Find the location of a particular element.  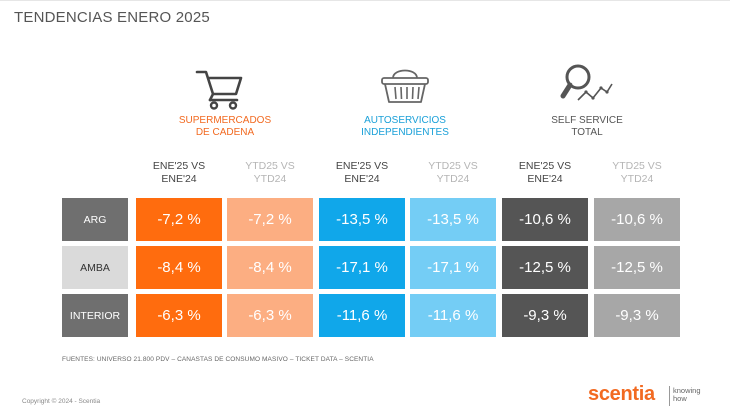

magnifier-trend-icon is located at coordinates (586, 82).